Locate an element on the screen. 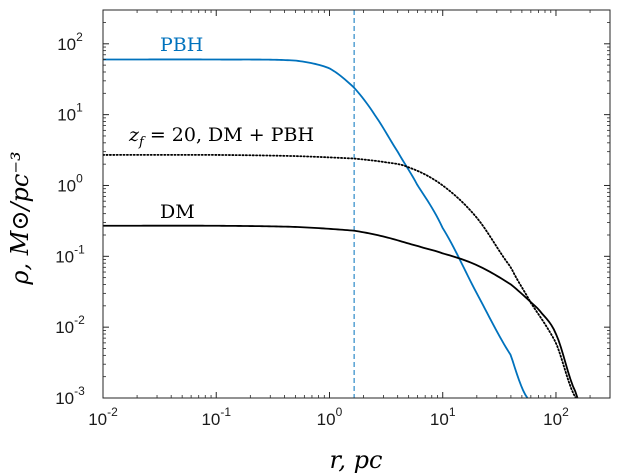 Image resolution: width=621 pixels, height=476 pixels. x-tick-label: 10¹ is located at coordinates (443, 417).